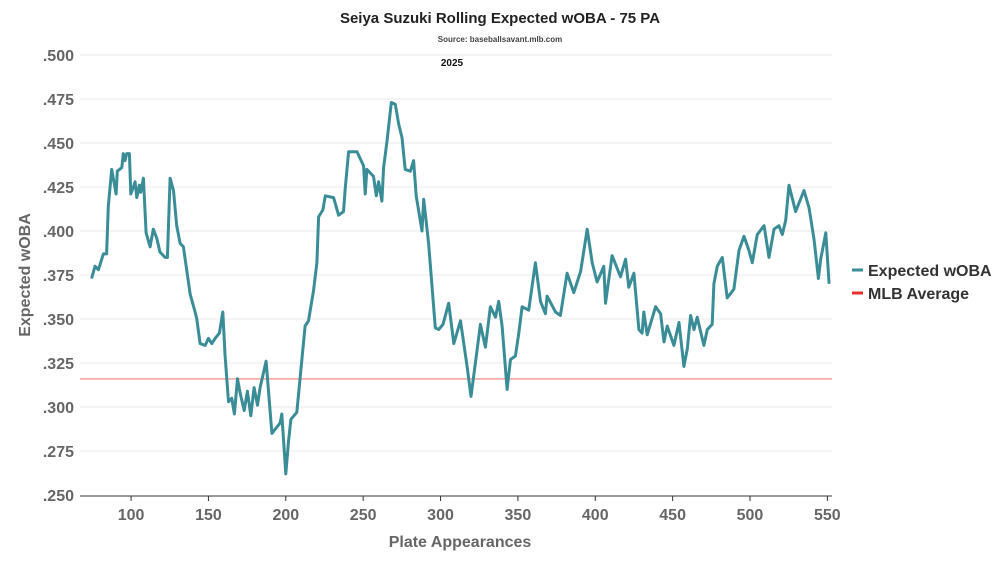 Image resolution: width=1000 pixels, height=563 pixels. I want to click on legend-item-mlb-average: MLB Average, so click(910, 294).